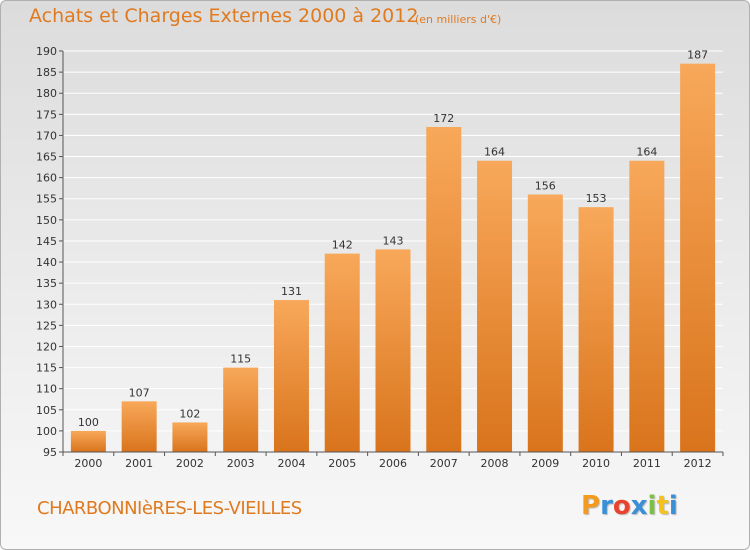 This screenshot has width=750, height=550. Describe the element at coordinates (240, 359) in the screenshot. I see `data-label: 115` at that location.